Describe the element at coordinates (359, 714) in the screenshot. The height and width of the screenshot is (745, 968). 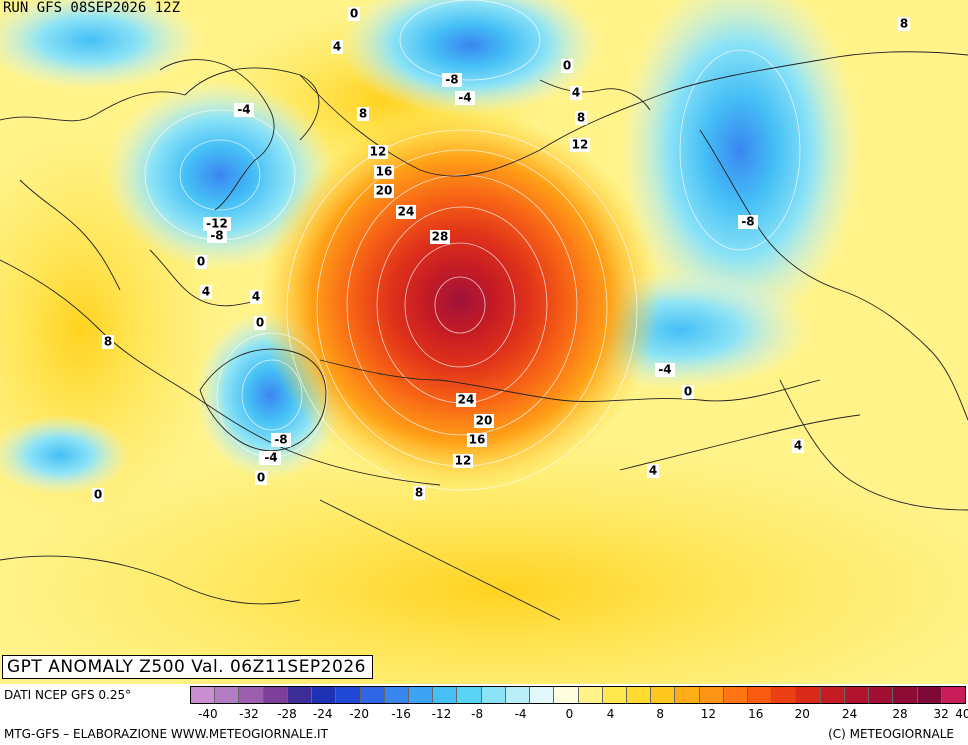
I see `scale-tick-label: -20` at that location.